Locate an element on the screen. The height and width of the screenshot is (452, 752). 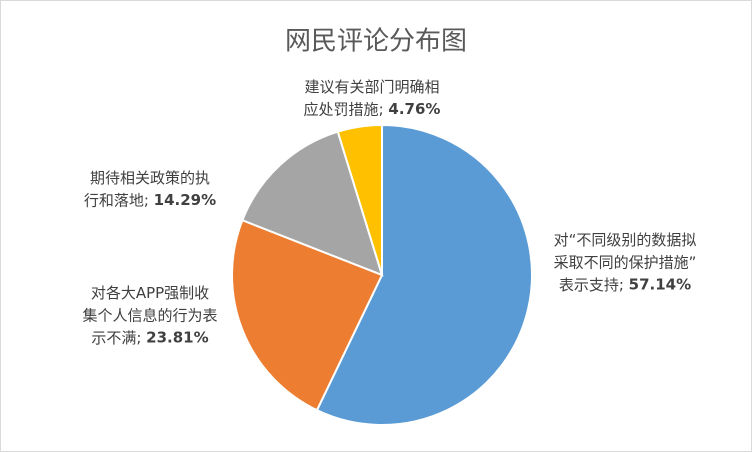
data-label-value: 57.14% is located at coordinates (660, 285).